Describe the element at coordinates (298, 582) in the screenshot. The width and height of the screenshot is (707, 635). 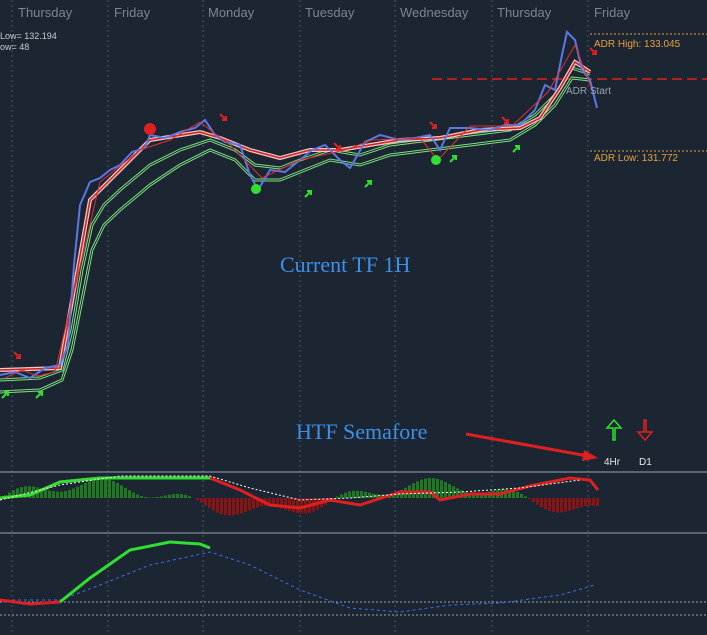
I see `oscillator-signal` at that location.